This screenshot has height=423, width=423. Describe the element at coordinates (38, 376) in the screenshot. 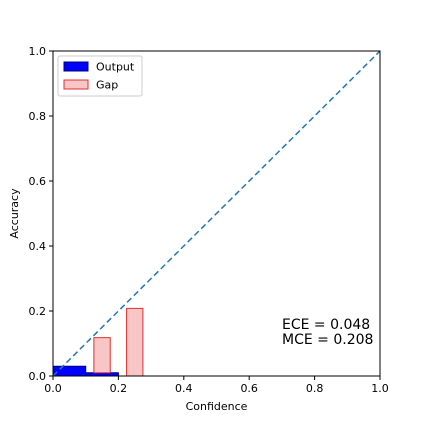

I see `y-tick-label: 0.0` at that location.